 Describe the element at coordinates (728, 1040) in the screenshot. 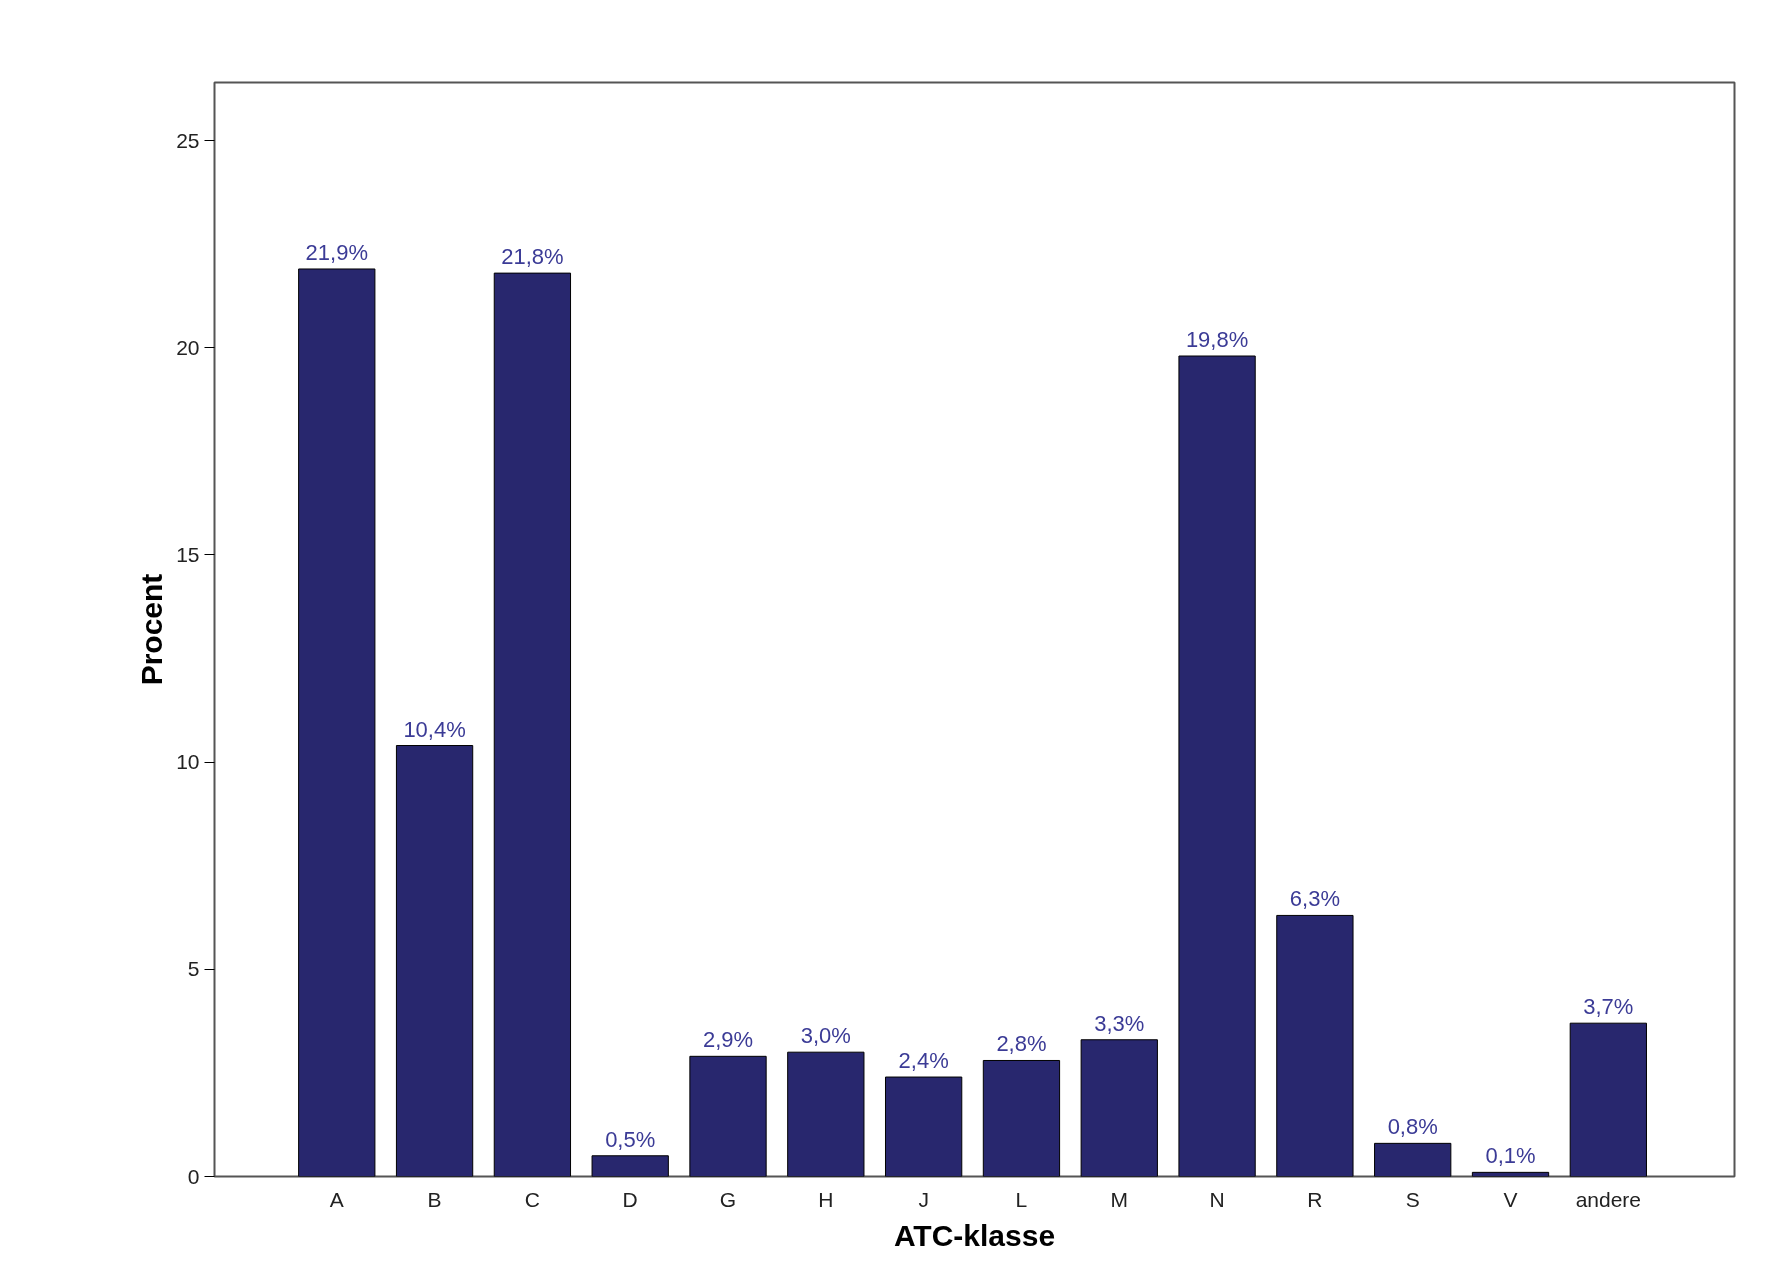

I see `data-label: 2,9%` at that location.